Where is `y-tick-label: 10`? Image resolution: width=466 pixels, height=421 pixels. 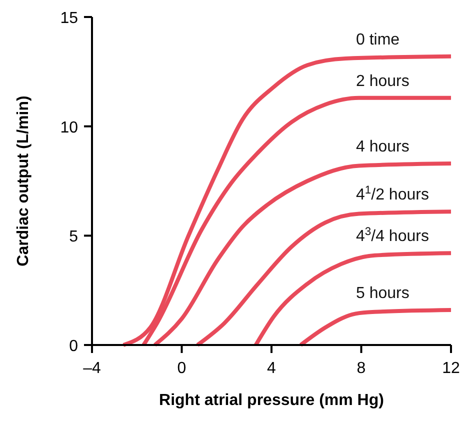
y-tick-label: 10 is located at coordinates (69, 127).